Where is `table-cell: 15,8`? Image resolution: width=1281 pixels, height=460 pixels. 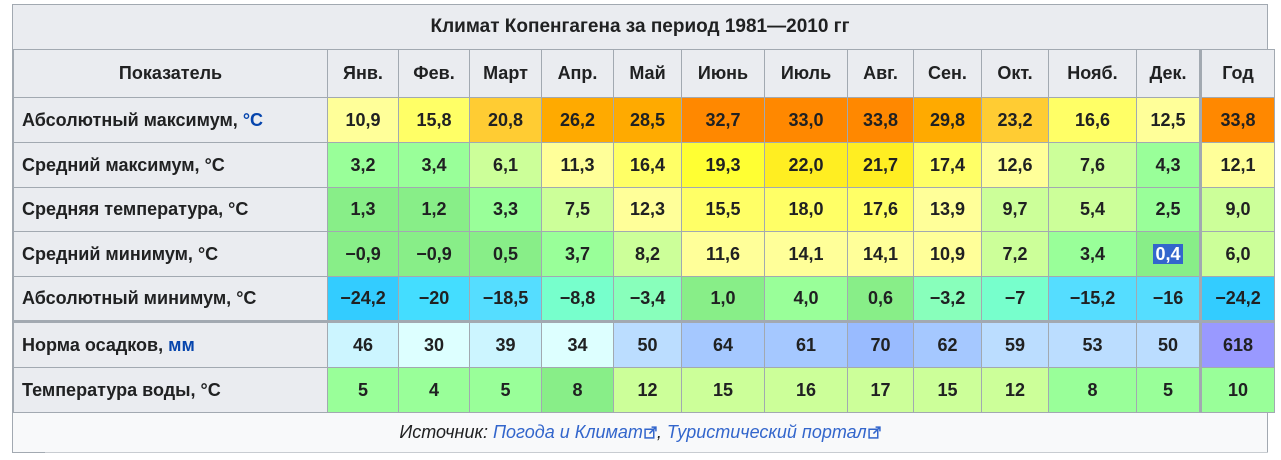
table-cell: 15,8 is located at coordinates (434, 120).